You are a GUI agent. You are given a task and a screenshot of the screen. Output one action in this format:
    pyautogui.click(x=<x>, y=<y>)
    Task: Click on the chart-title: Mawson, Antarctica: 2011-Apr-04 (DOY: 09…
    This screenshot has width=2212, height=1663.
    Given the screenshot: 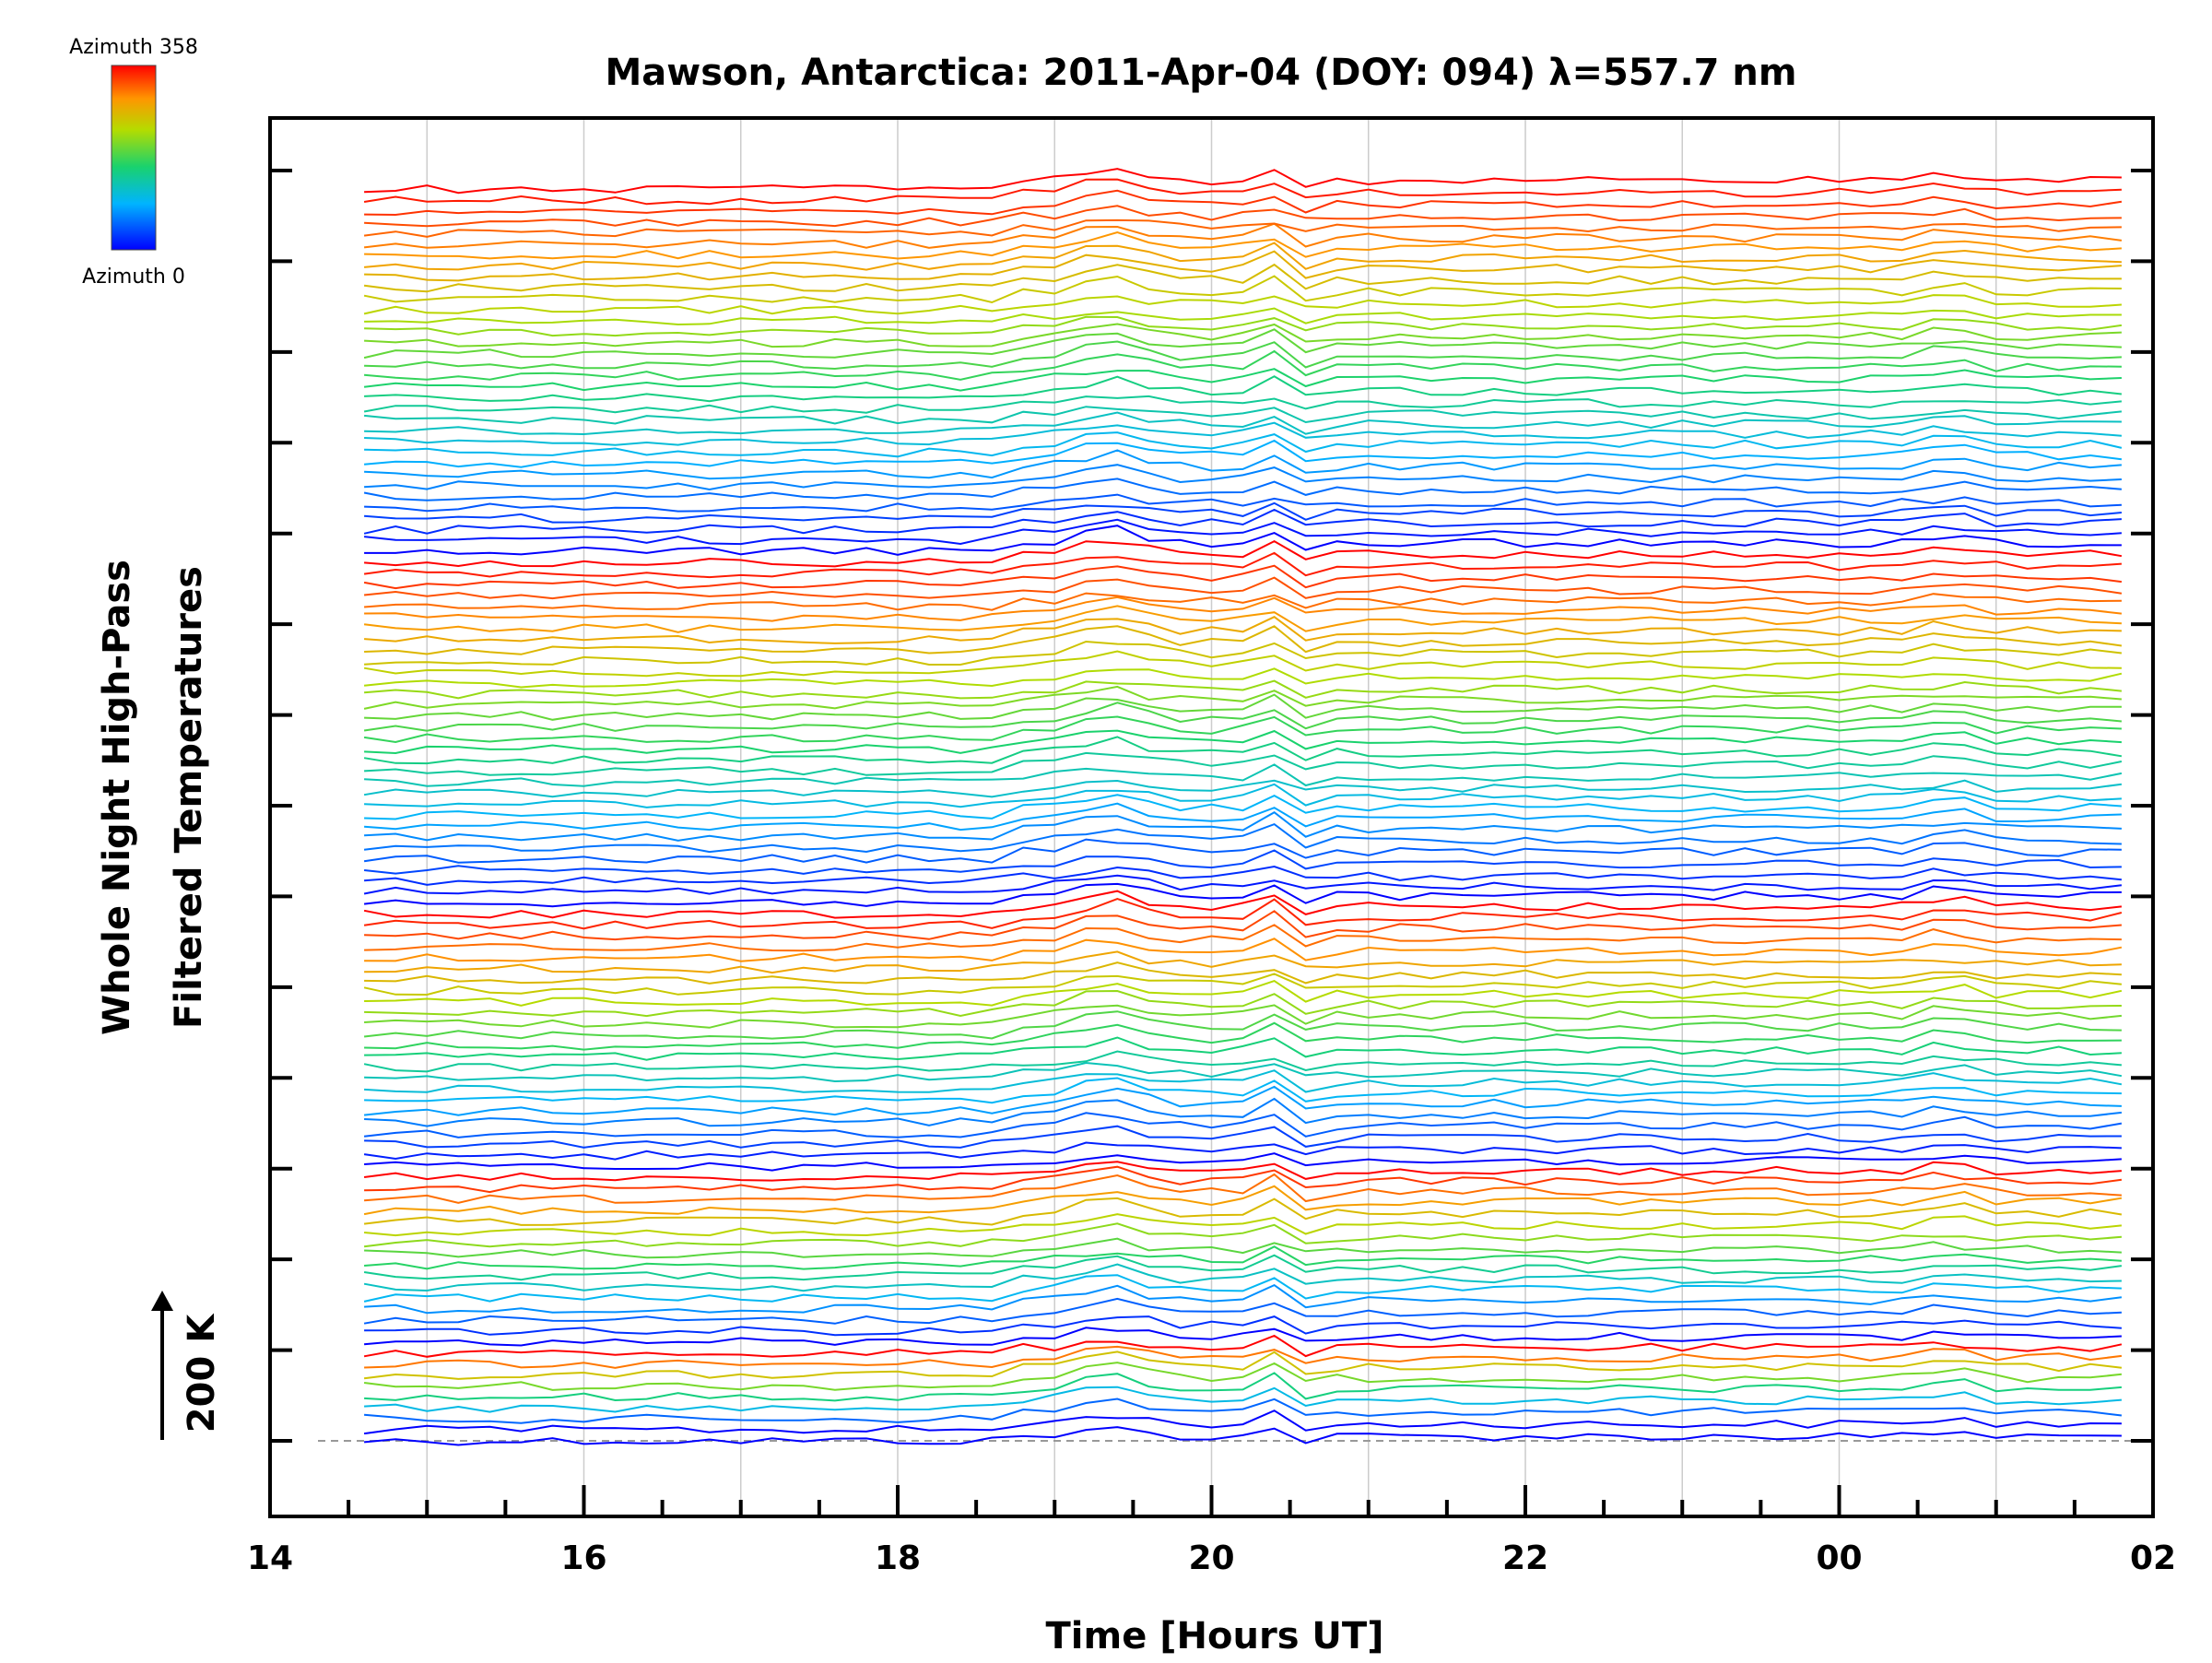 What is the action you would take?
    pyautogui.click(x=1200, y=73)
    